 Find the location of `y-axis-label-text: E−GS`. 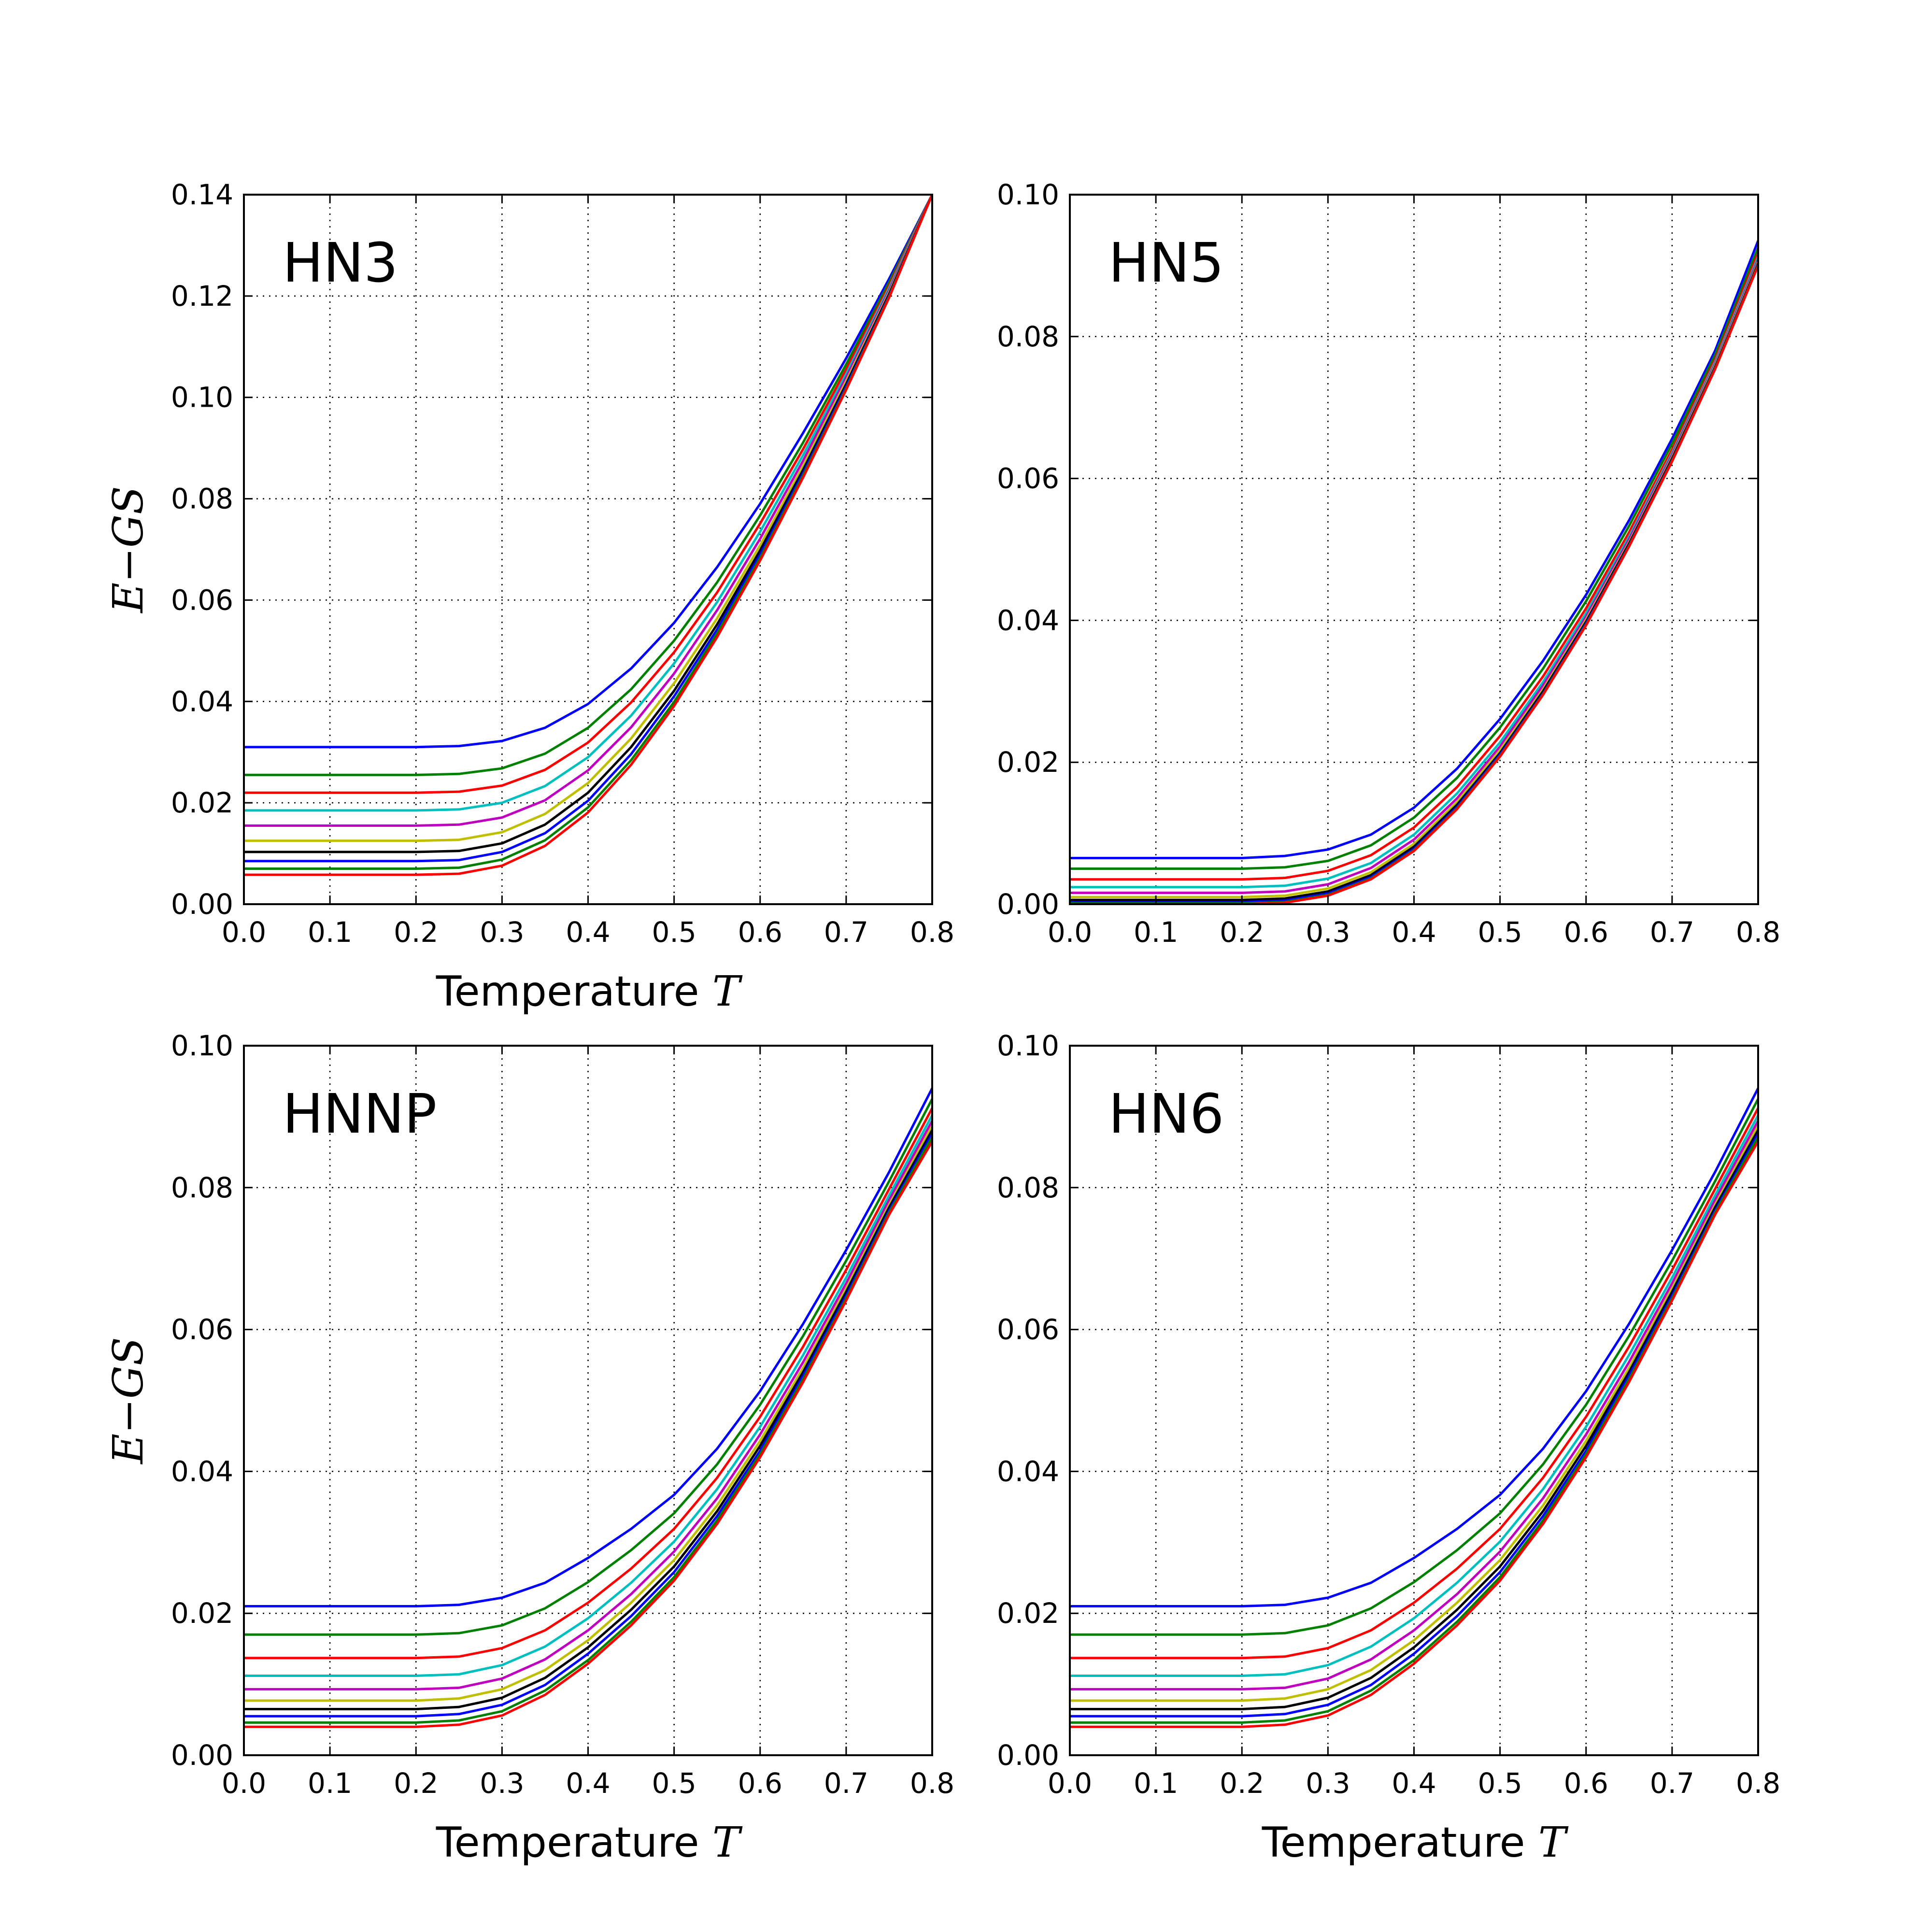

y-axis-label-text: E−GS is located at coordinates (128, 1400).